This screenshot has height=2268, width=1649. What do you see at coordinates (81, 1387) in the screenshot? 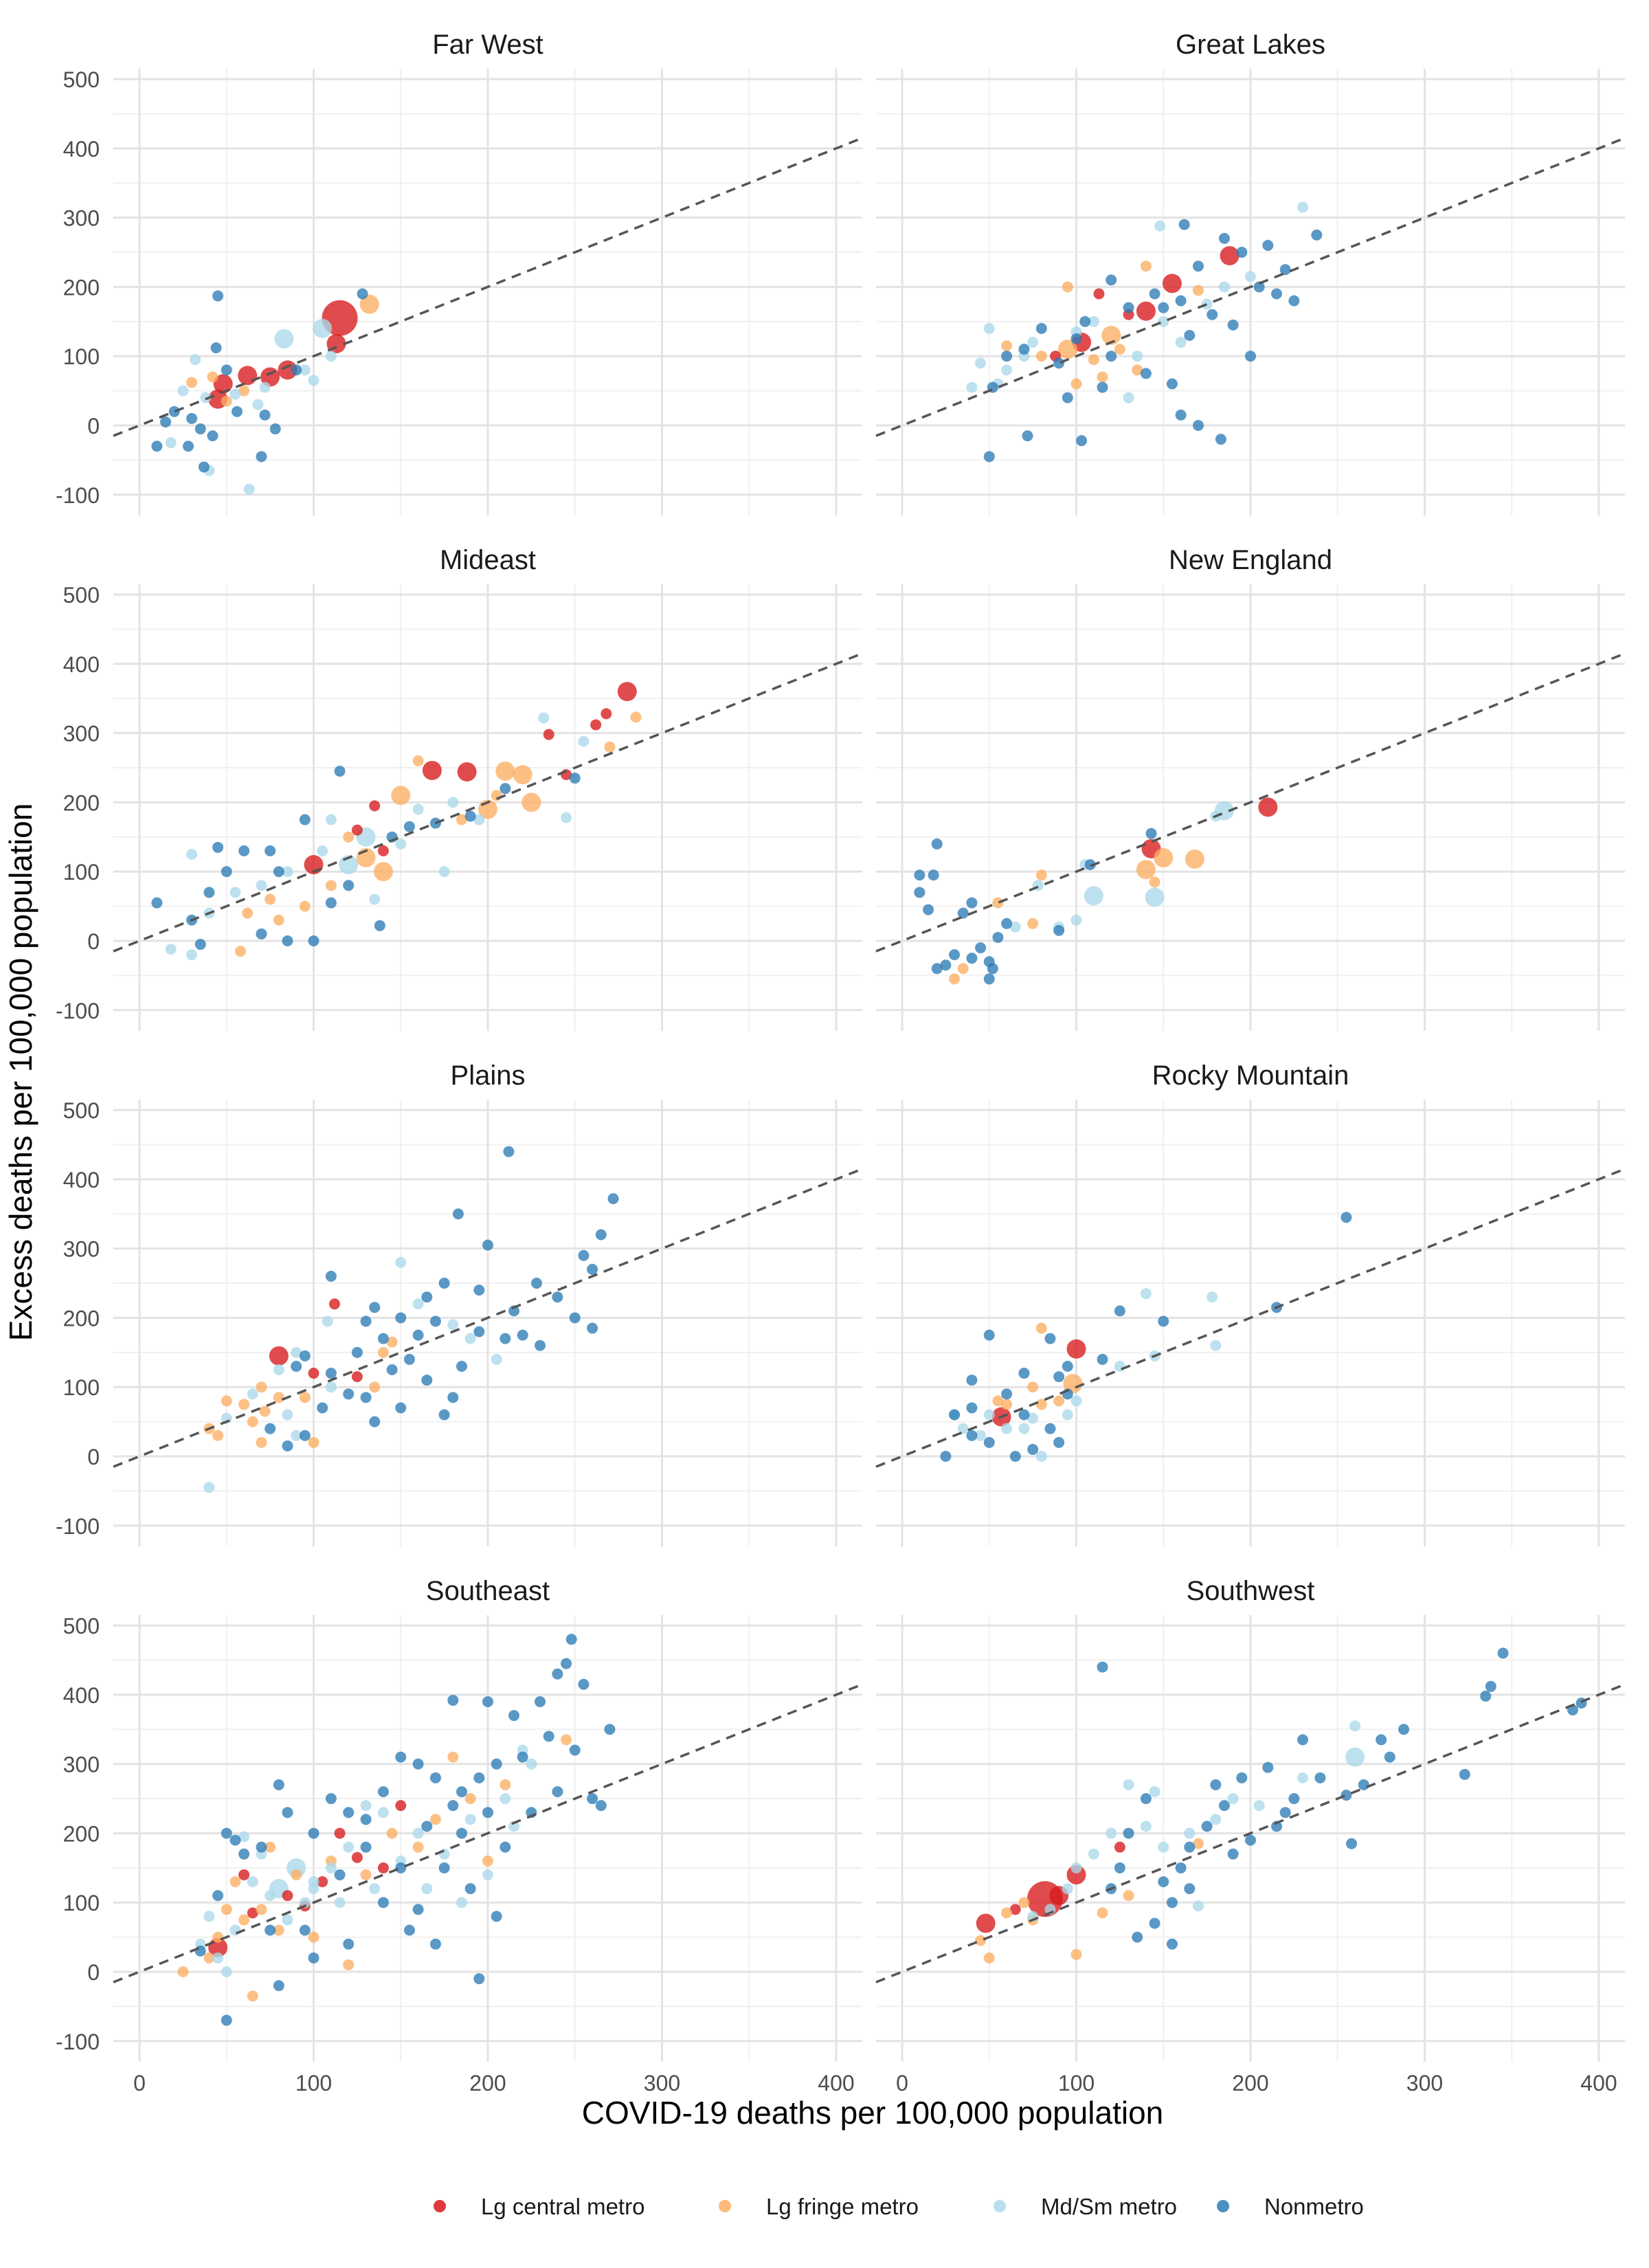
I see `y-tick-label: 100` at bounding box center [81, 1387].